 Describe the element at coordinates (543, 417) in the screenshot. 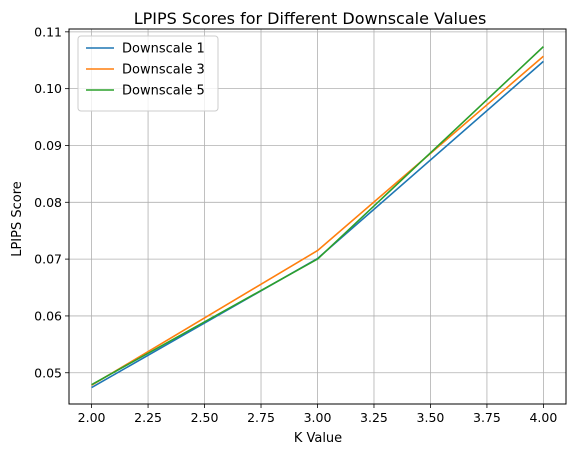

I see `x-tick-label: 4.00` at that location.